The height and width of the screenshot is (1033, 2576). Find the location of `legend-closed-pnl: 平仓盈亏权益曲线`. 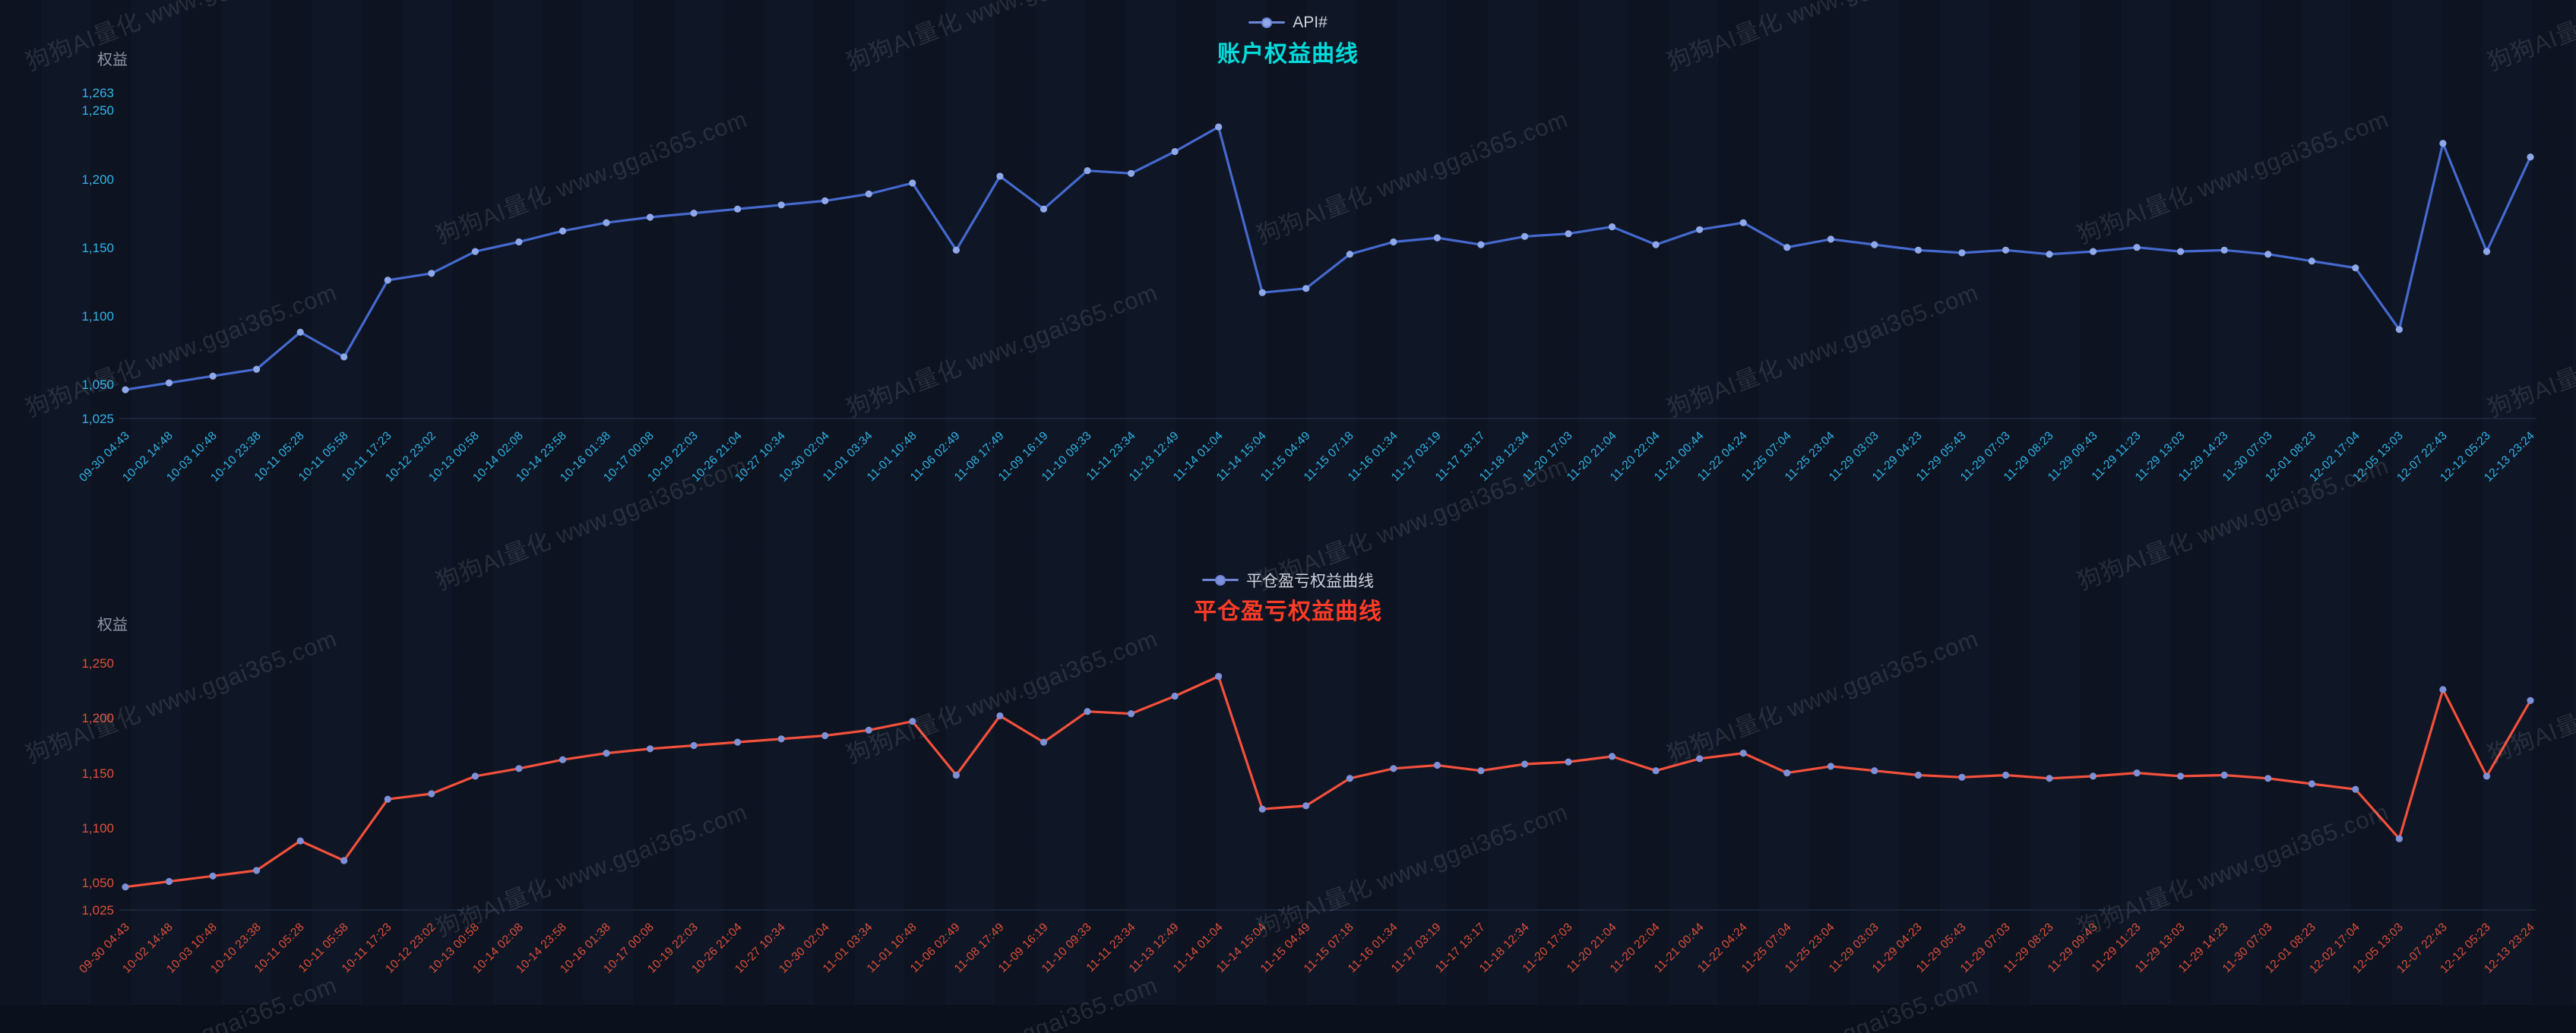

legend-closed-pnl: 平仓盈亏权益曲线 is located at coordinates (1288, 580).